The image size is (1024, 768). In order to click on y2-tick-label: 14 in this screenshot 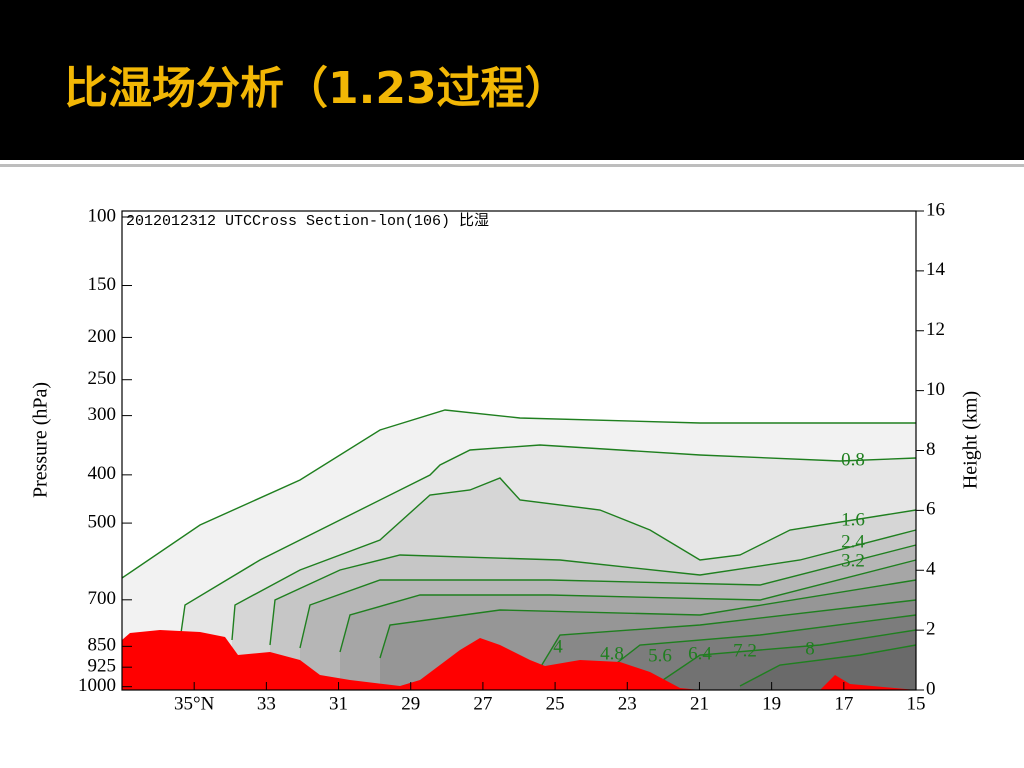, I will do `click(936, 269)`.